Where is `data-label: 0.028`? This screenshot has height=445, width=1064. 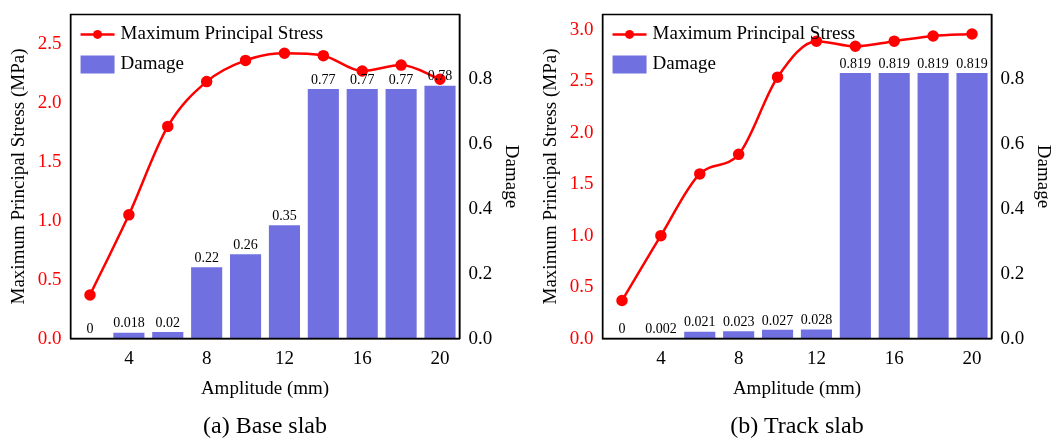
data-label: 0.028 is located at coordinates (816, 320).